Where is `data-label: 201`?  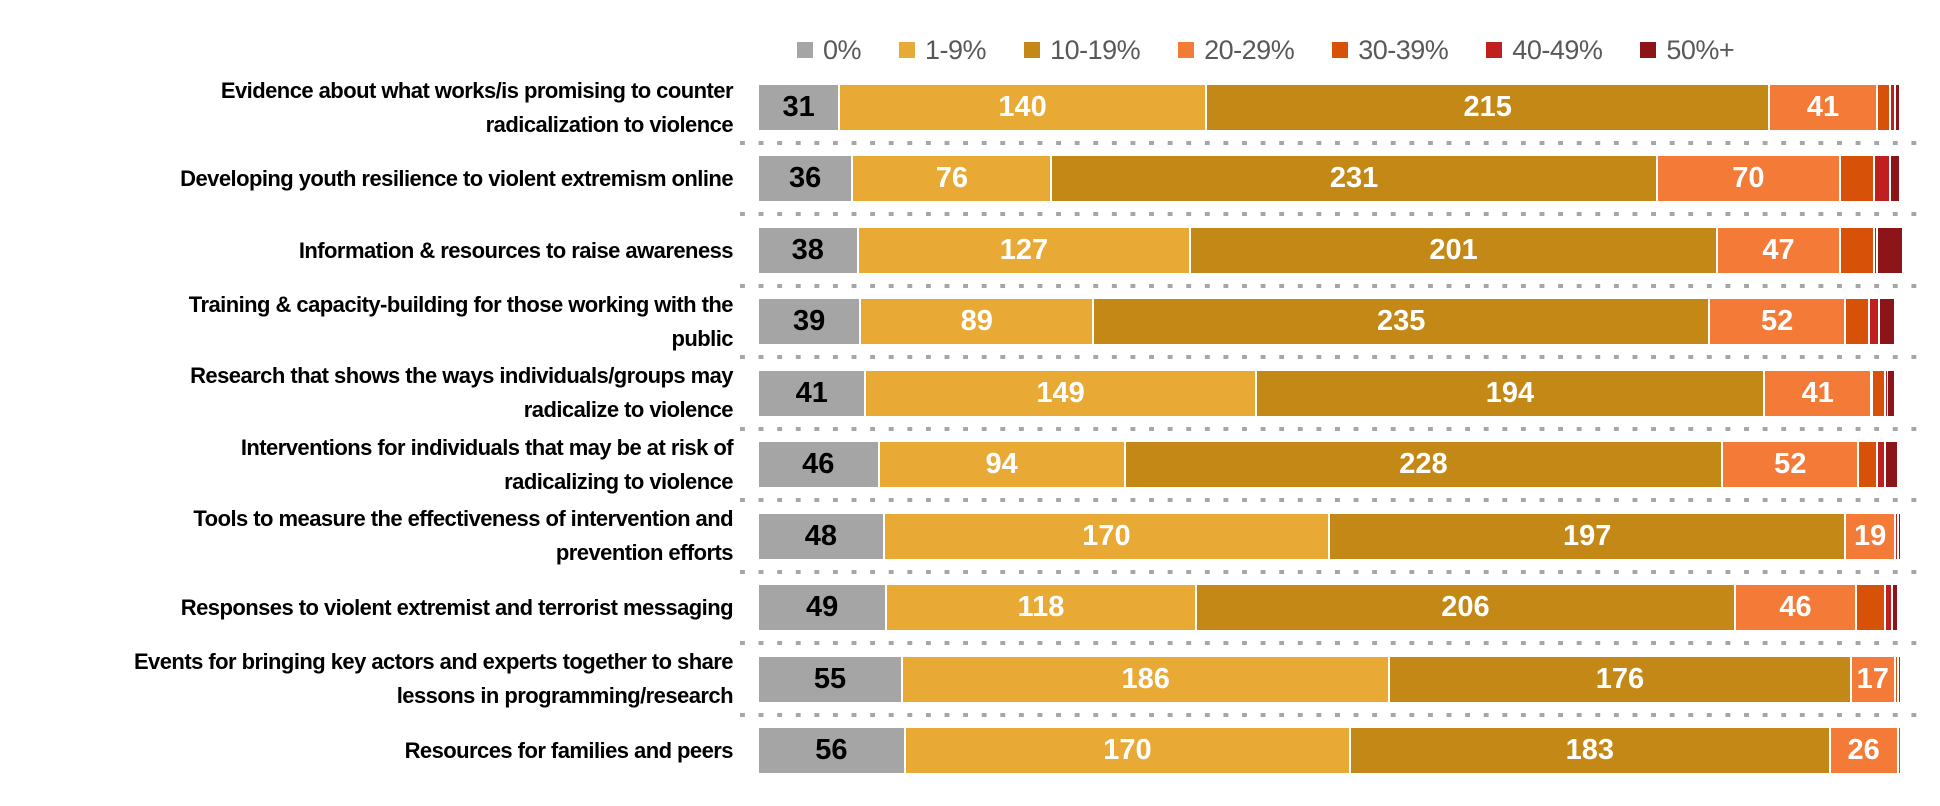
data-label: 201 is located at coordinates (1453, 249).